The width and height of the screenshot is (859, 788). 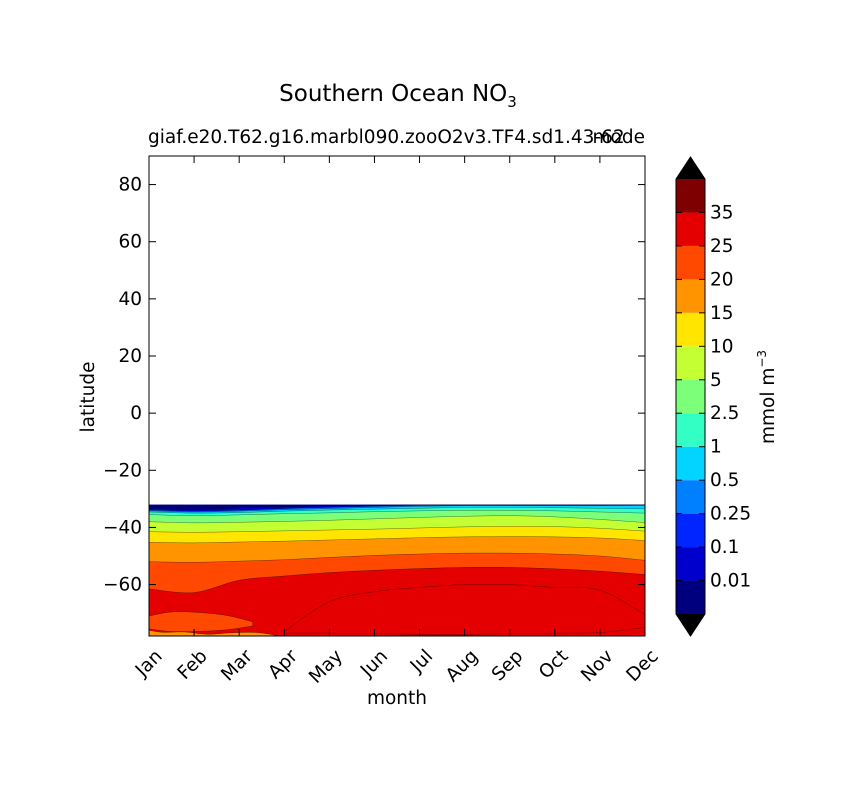 I want to click on x-tick-label: Aug, so click(x=462, y=666).